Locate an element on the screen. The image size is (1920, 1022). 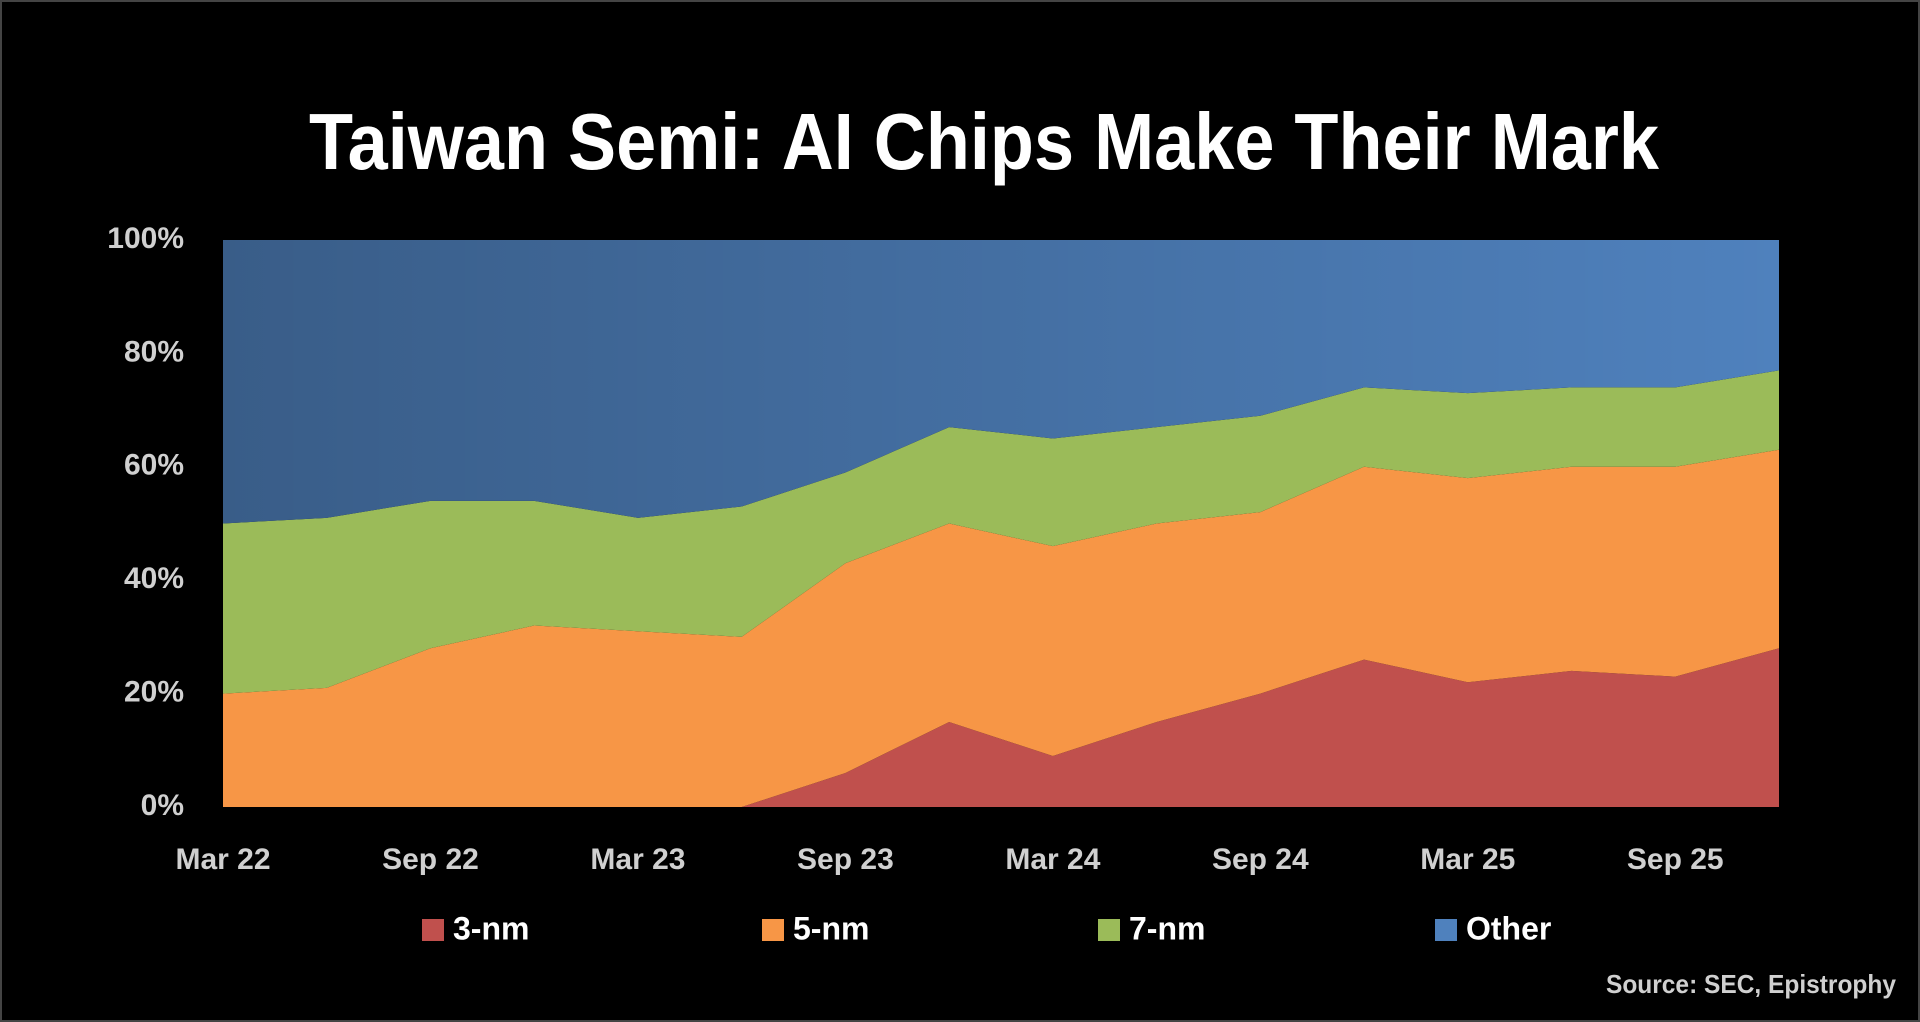
x-tick-label: Sep 23 is located at coordinates (845, 859).